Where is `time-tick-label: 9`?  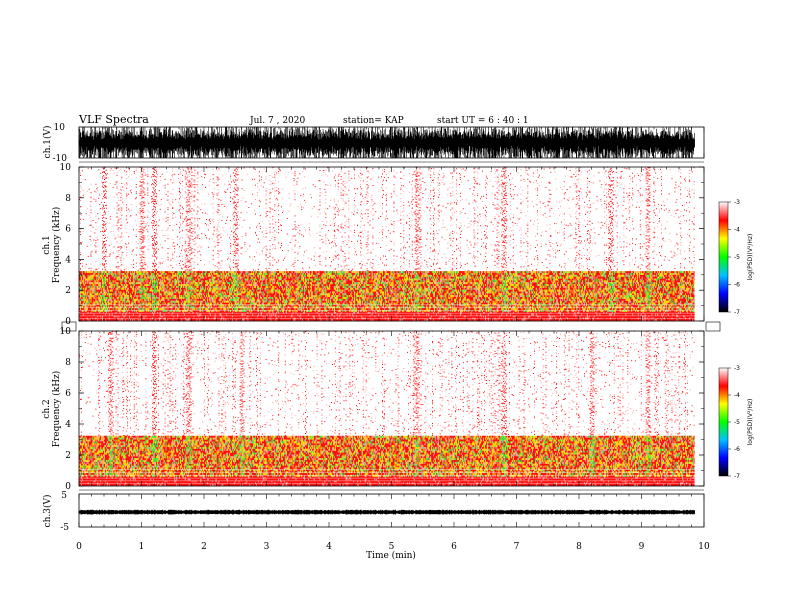 time-tick-label: 9 is located at coordinates (642, 547).